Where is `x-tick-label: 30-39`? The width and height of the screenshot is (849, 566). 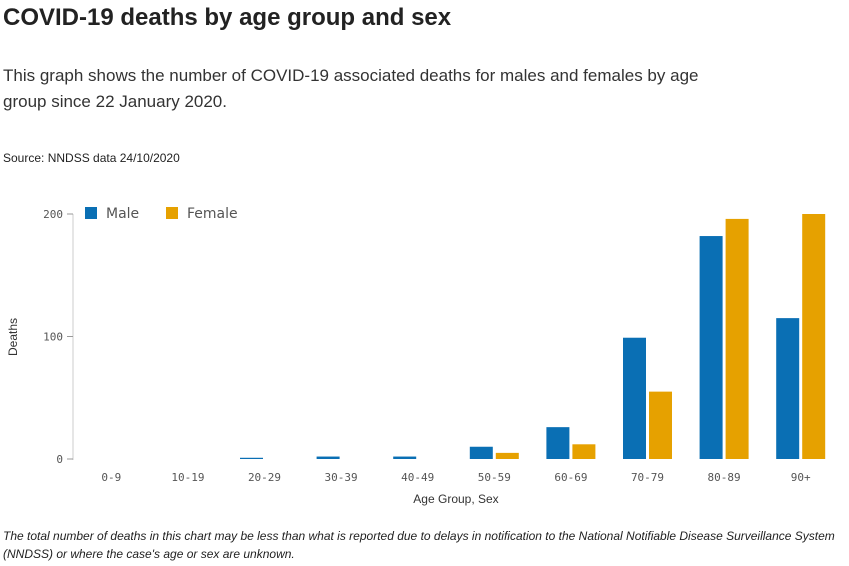 x-tick-label: 30-39 is located at coordinates (341, 477).